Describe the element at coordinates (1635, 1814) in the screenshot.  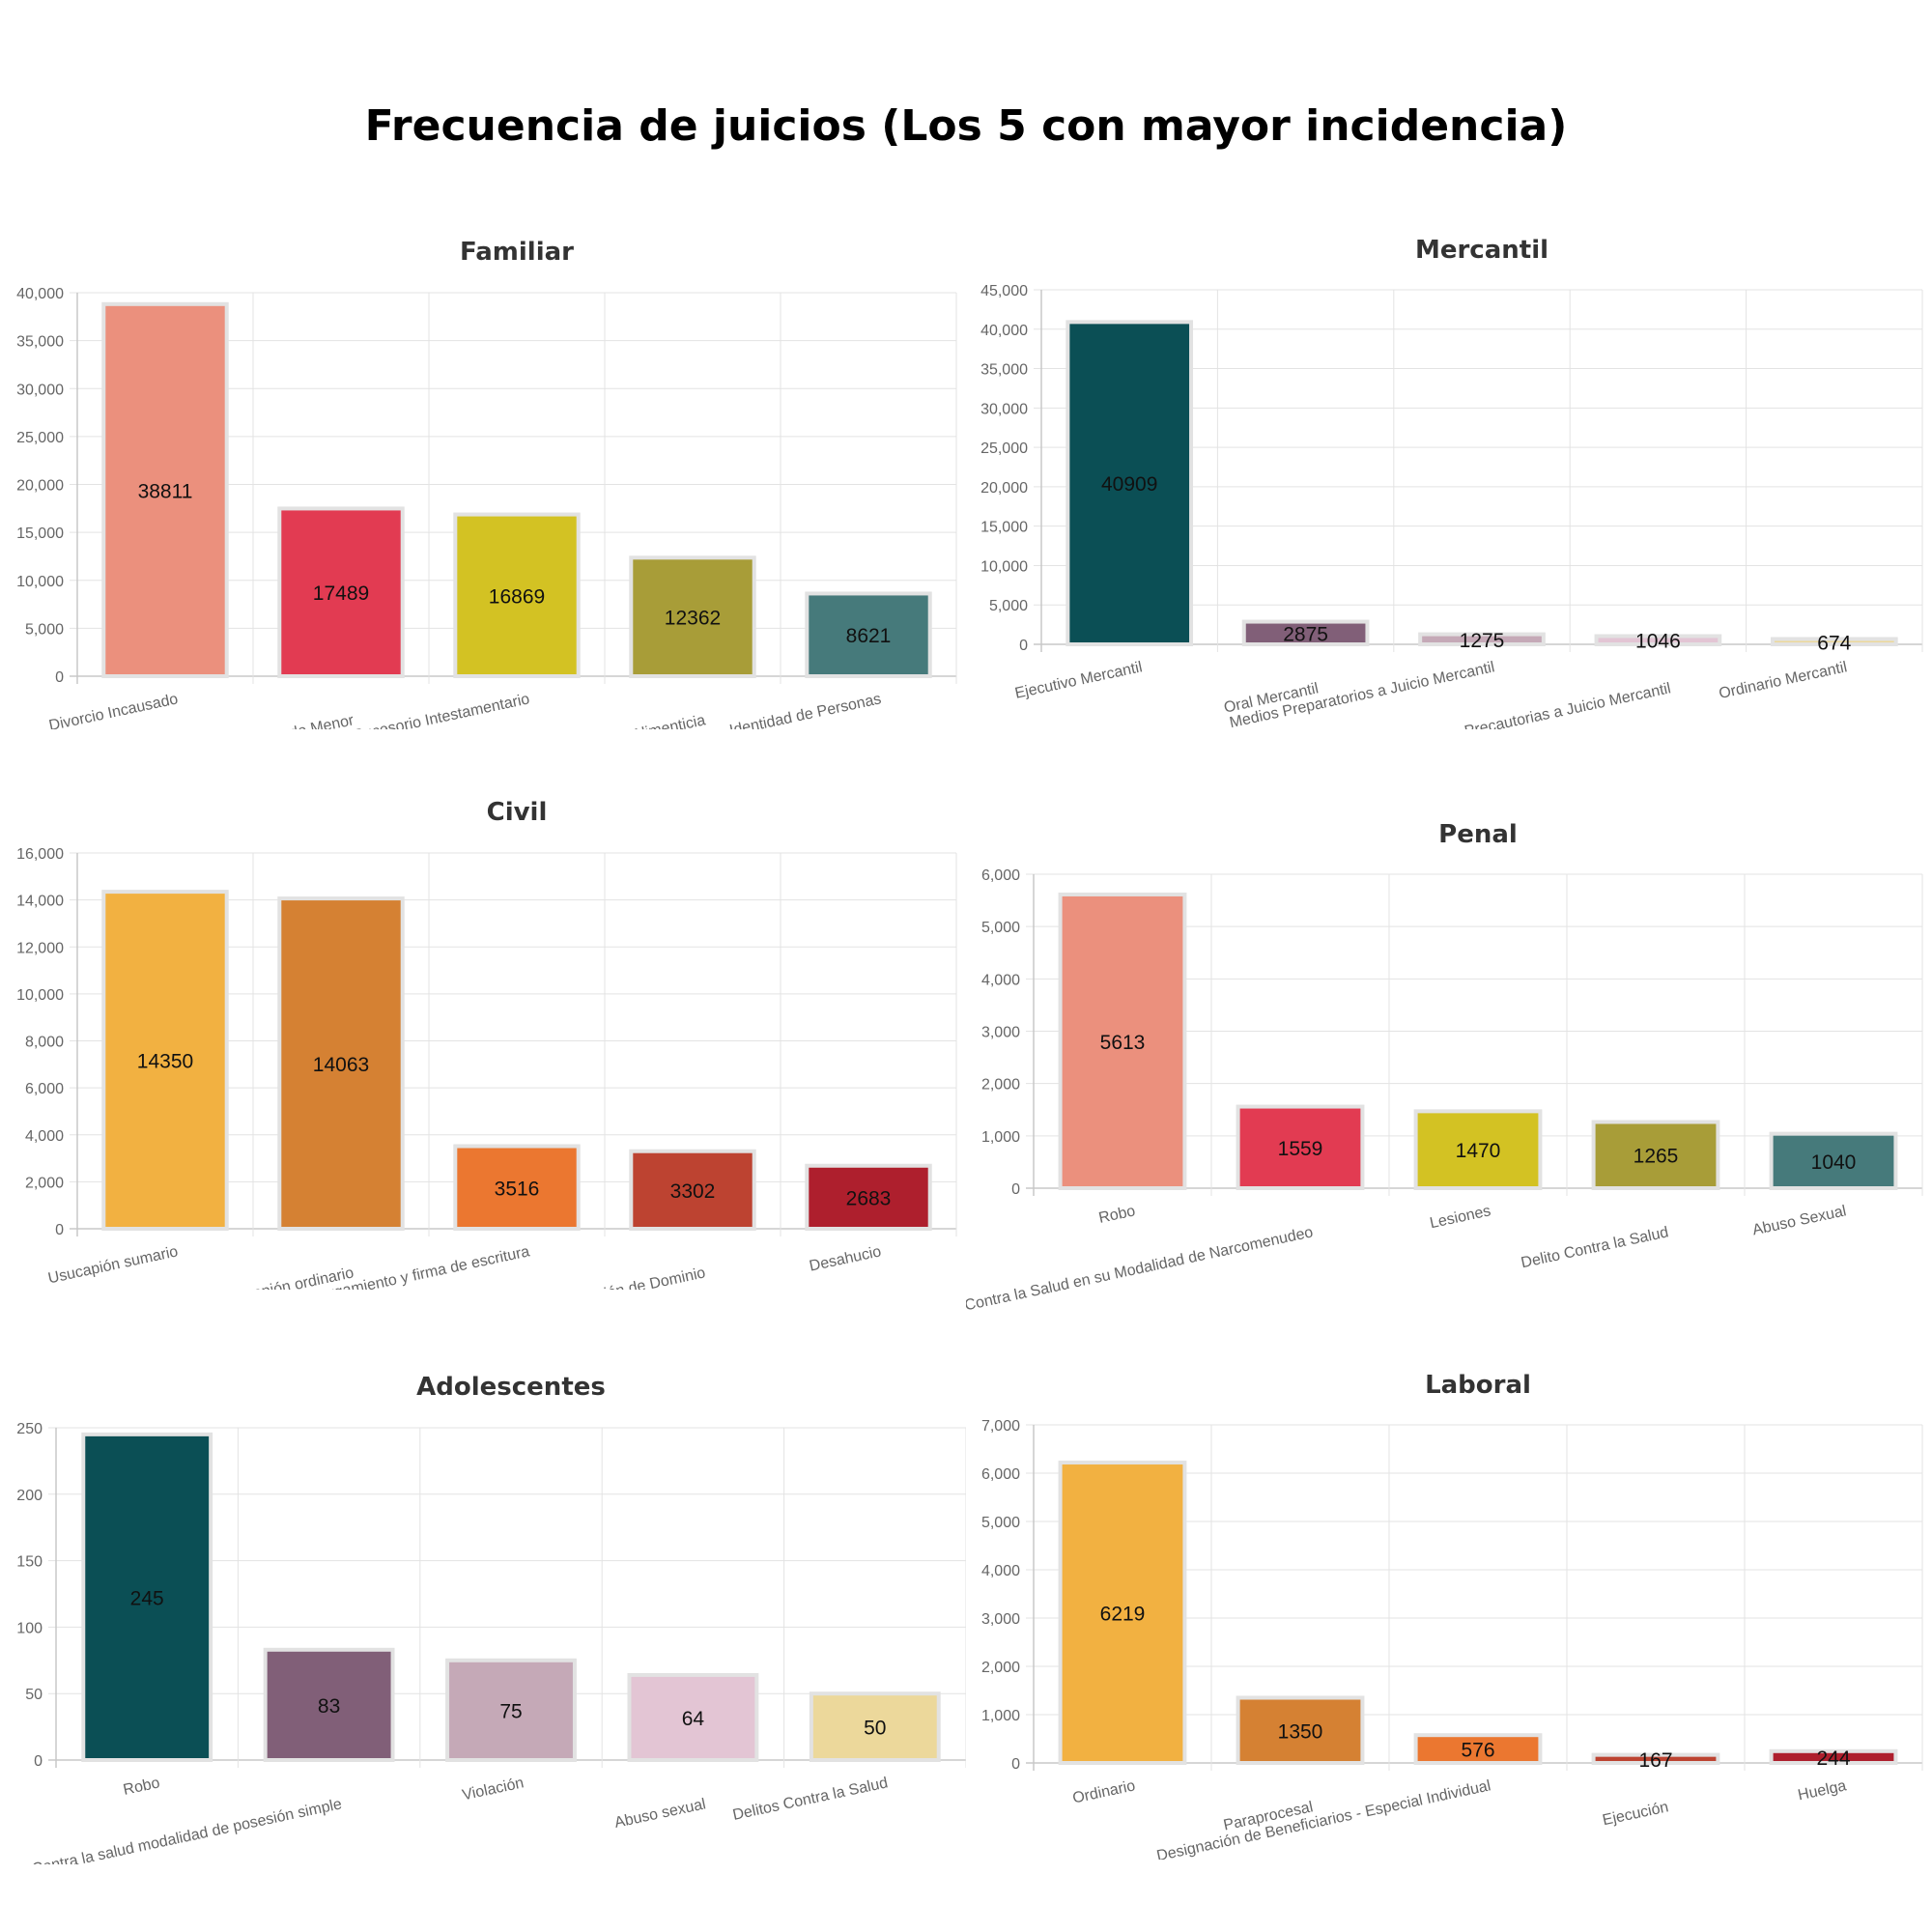
I see `x-category-label: Ejecución` at that location.